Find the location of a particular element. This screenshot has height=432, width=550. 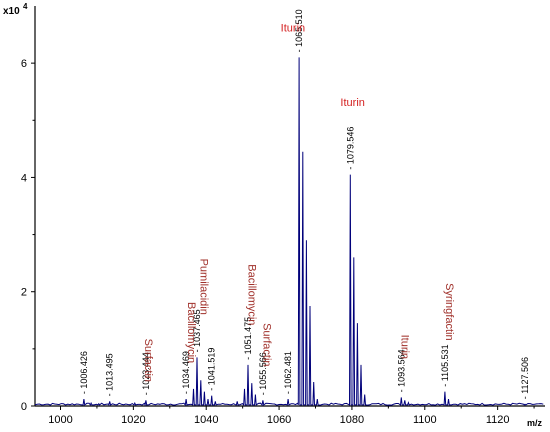

peak-label: - 1079.546 is located at coordinates (350, 148).